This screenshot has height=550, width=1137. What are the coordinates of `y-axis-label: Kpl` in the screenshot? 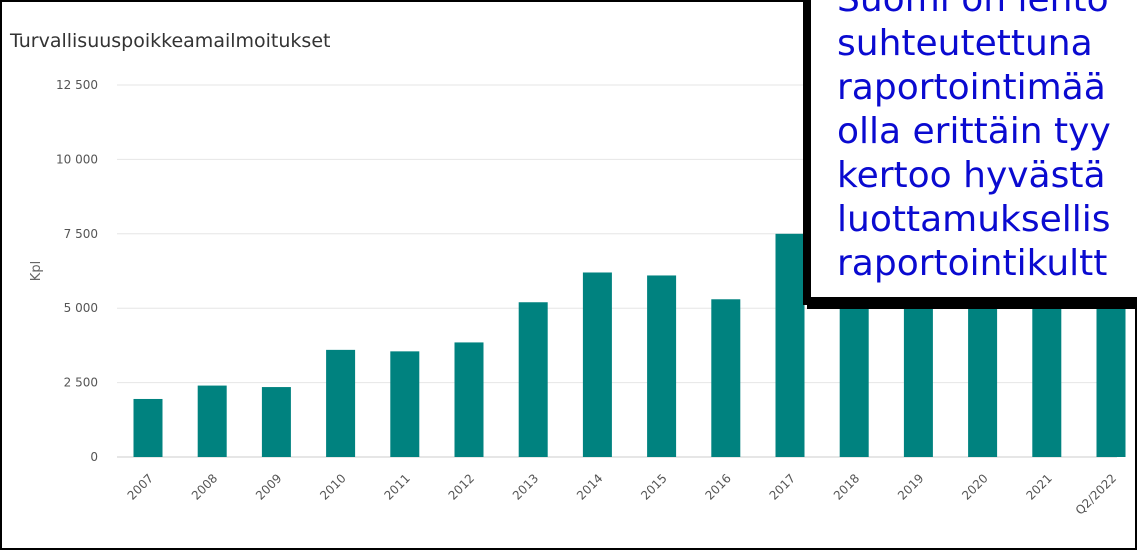 It's located at (36, 271).